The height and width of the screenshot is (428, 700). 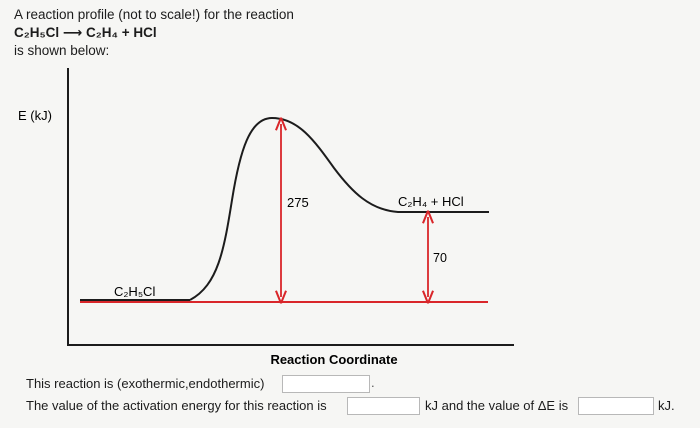 I want to click on product-label: C₂H₄ + HCl, so click(x=431, y=201).